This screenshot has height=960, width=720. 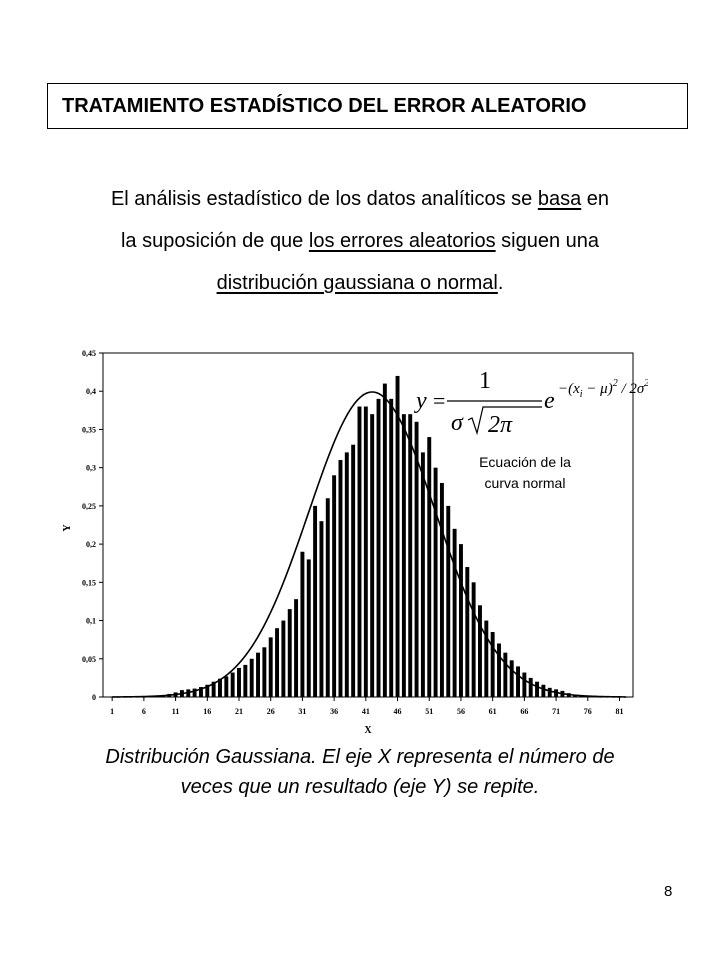 I want to click on text: siguen una, so click(x=547, y=241).